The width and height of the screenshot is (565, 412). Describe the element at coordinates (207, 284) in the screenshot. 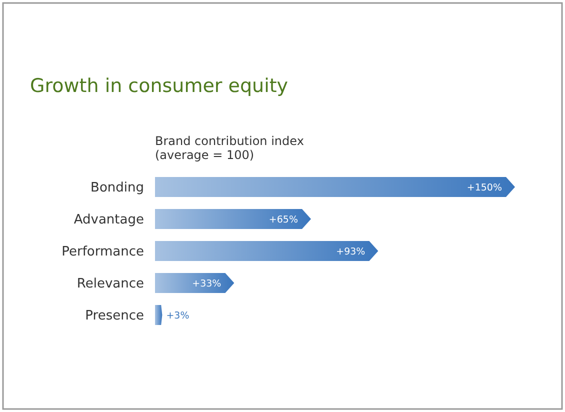

I see `data-label: +33%` at that location.